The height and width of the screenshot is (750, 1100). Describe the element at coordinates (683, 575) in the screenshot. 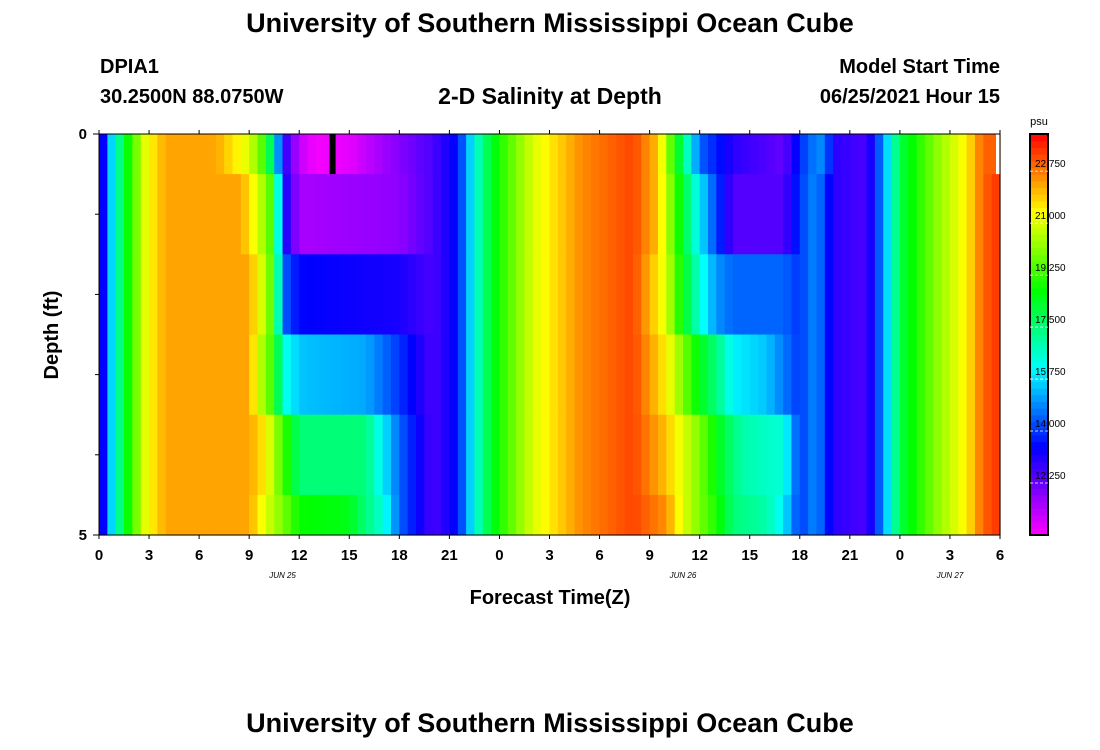

I see `date-label: JUN 26` at that location.